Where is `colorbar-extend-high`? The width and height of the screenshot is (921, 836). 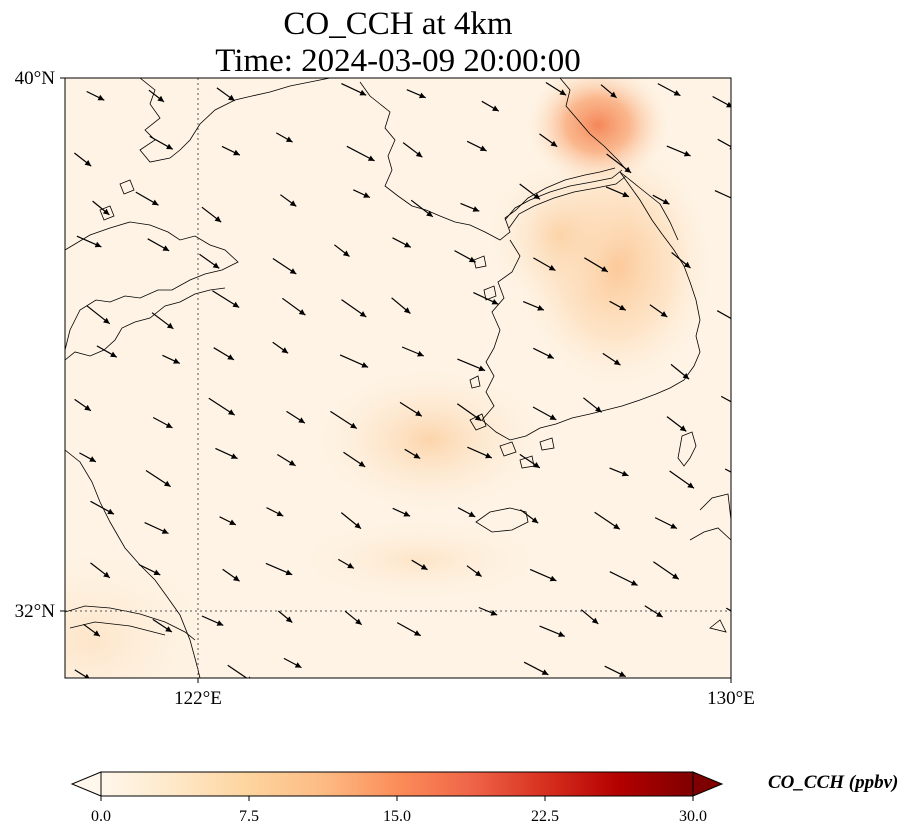
colorbar-extend-high is located at coordinates (708, 784).